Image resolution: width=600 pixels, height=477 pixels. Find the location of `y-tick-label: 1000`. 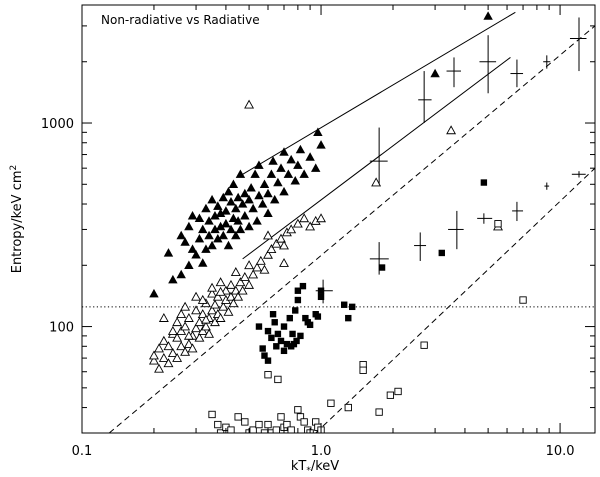

y-tick-label: 1000 is located at coordinates (57, 124).